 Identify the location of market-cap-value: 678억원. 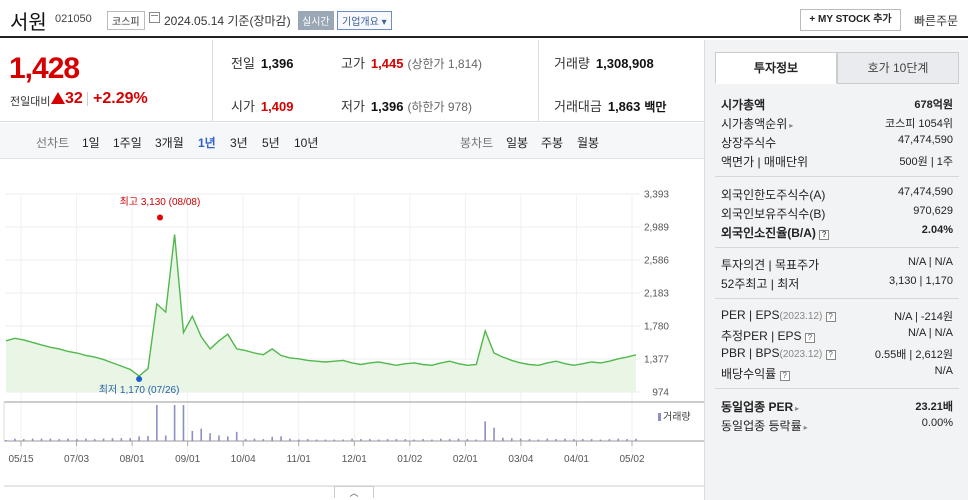
(933, 105).